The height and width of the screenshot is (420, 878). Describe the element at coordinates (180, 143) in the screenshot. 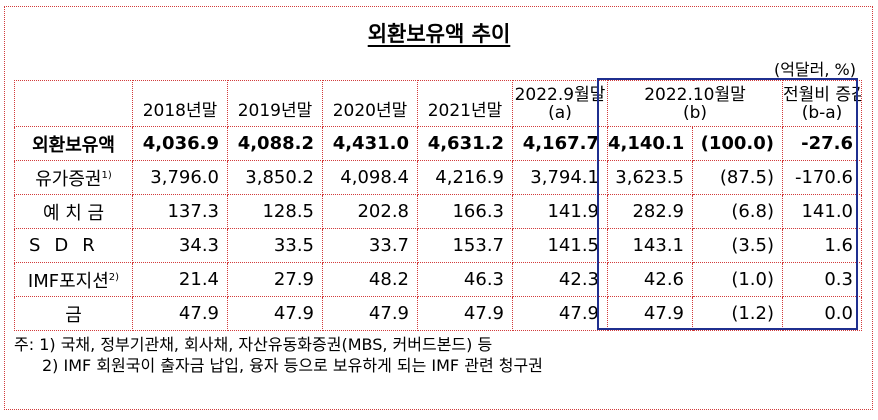

I see `cell: 4,036.9` at that location.